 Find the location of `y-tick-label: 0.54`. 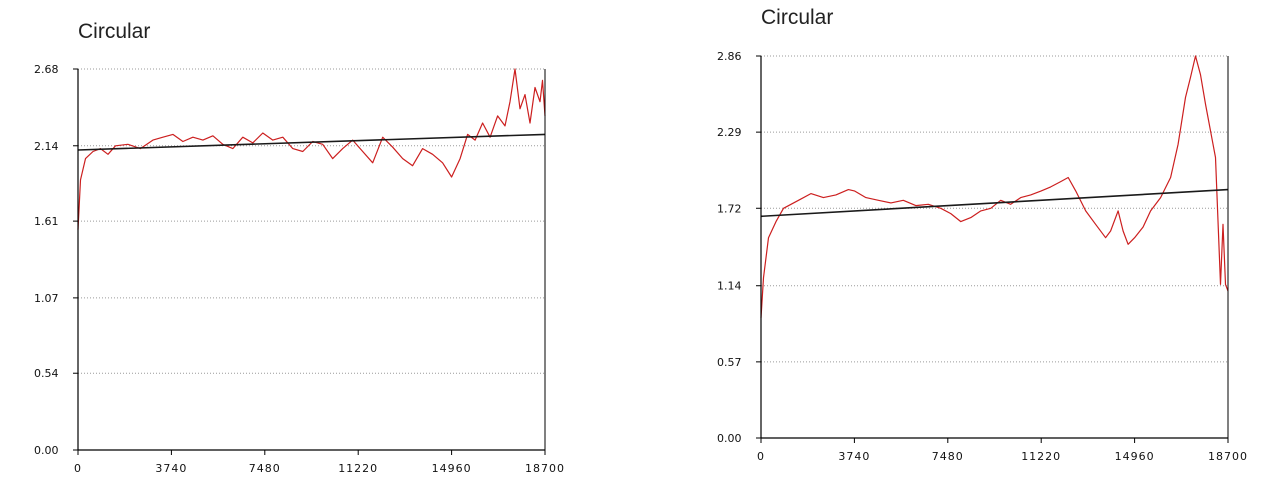

y-tick-label: 0.54 is located at coordinates (46, 373).